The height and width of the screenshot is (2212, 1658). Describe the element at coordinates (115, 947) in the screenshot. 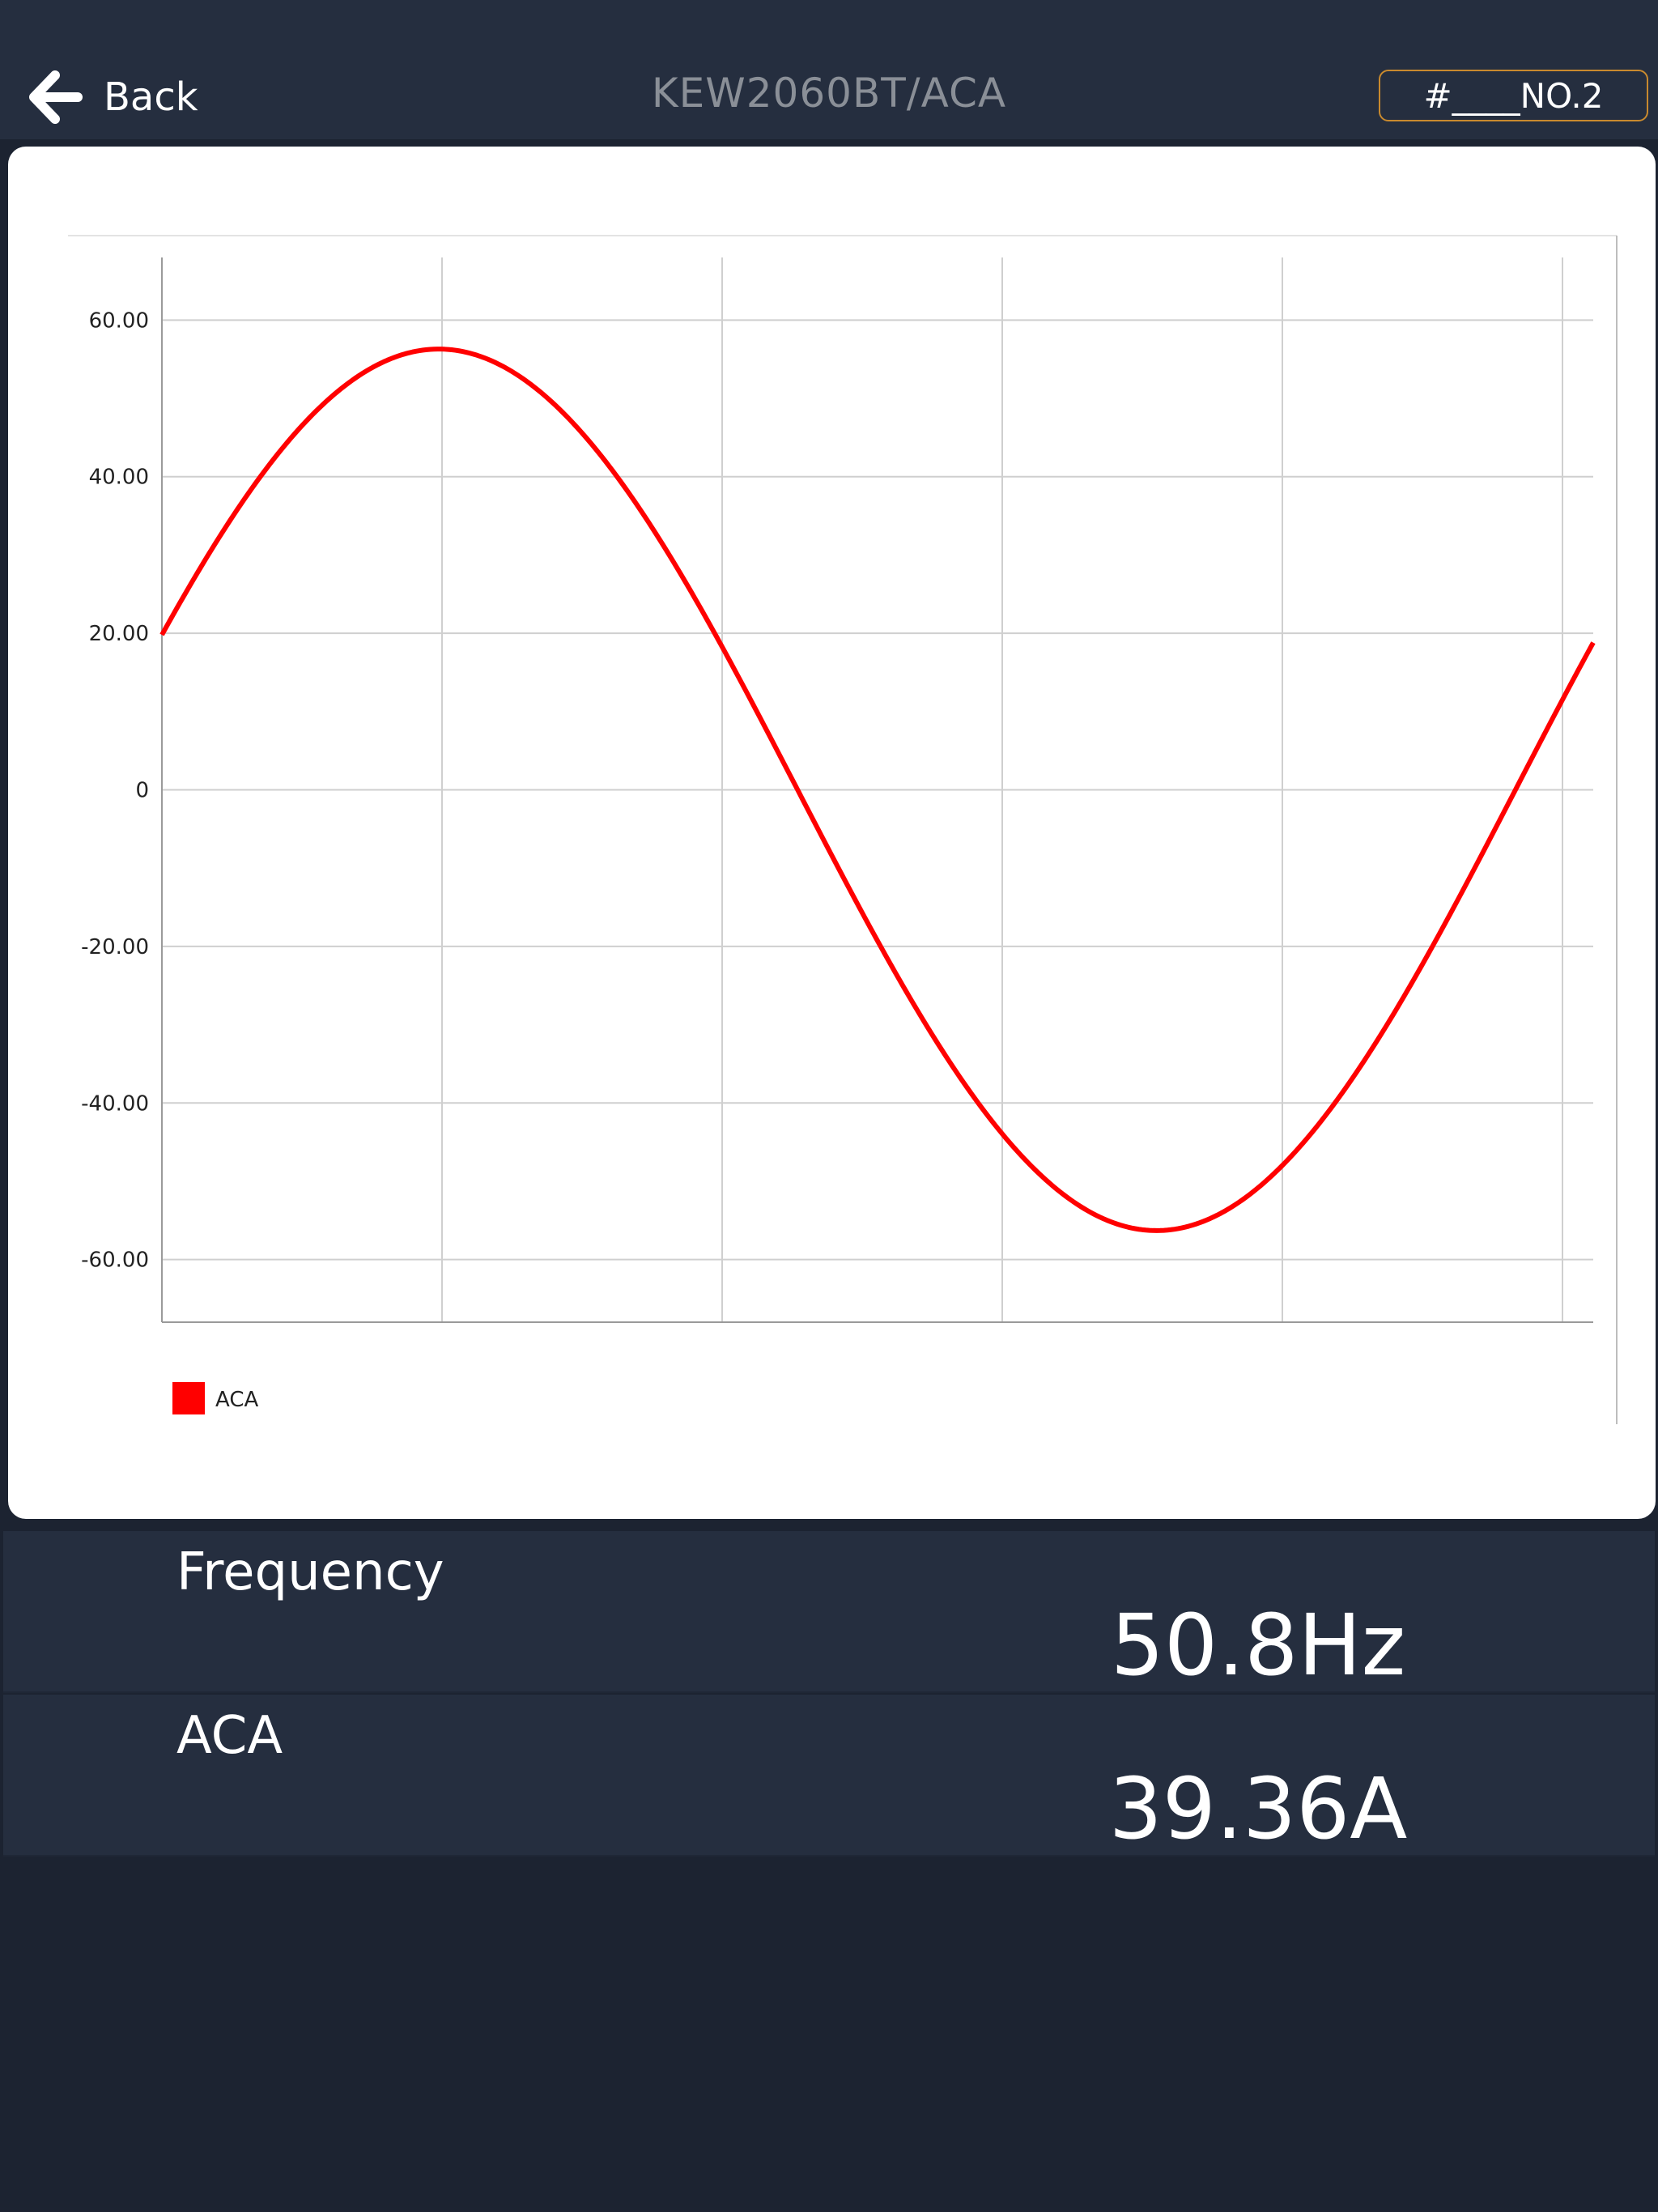

I see `y-tick-label: -20.00` at that location.